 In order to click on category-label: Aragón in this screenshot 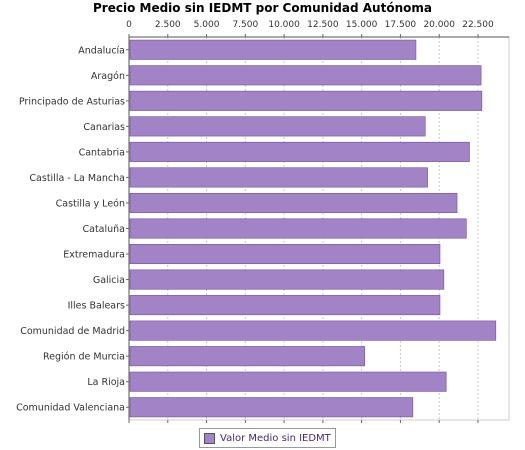, I will do `click(108, 76)`.